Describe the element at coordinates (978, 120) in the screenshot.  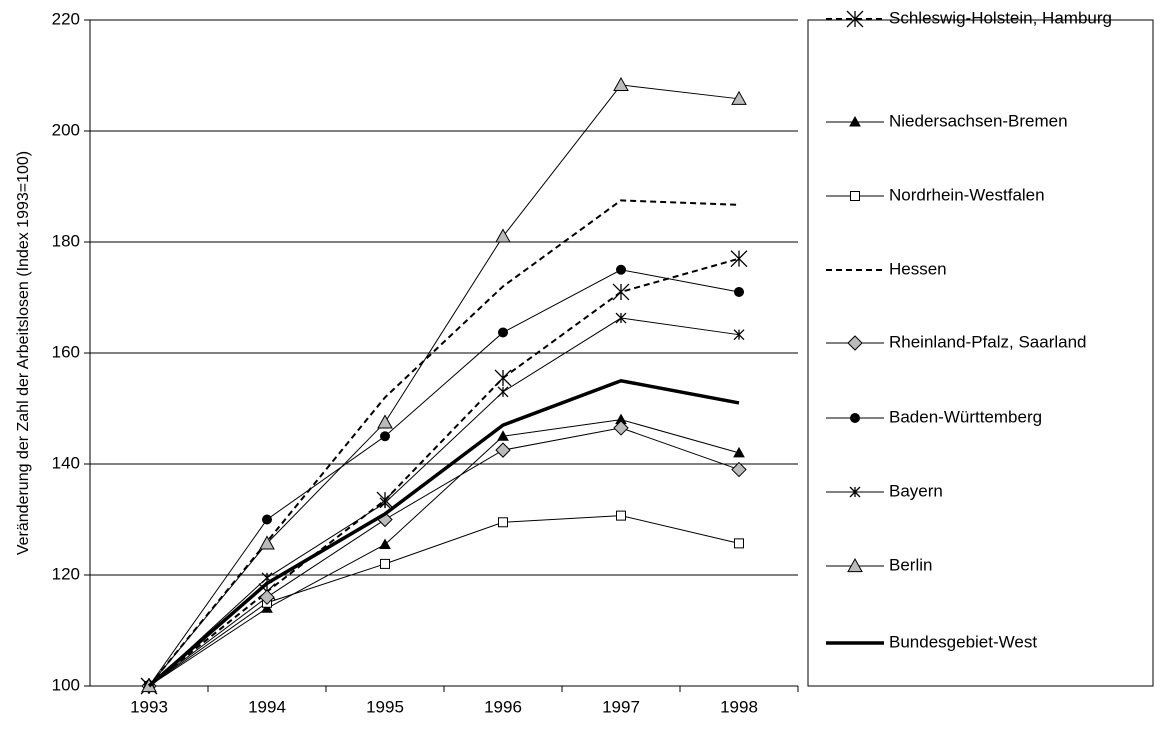
I see `legend-label: Niedersachsen-Bremen` at that location.